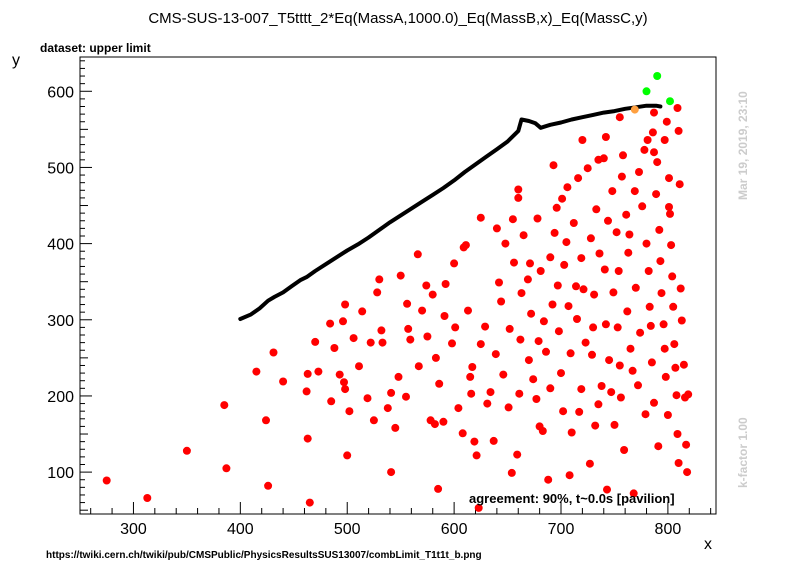 This screenshot has width=796, height=572. Describe the element at coordinates (60, 92) in the screenshot. I see `y-tick-label: 600` at that location.